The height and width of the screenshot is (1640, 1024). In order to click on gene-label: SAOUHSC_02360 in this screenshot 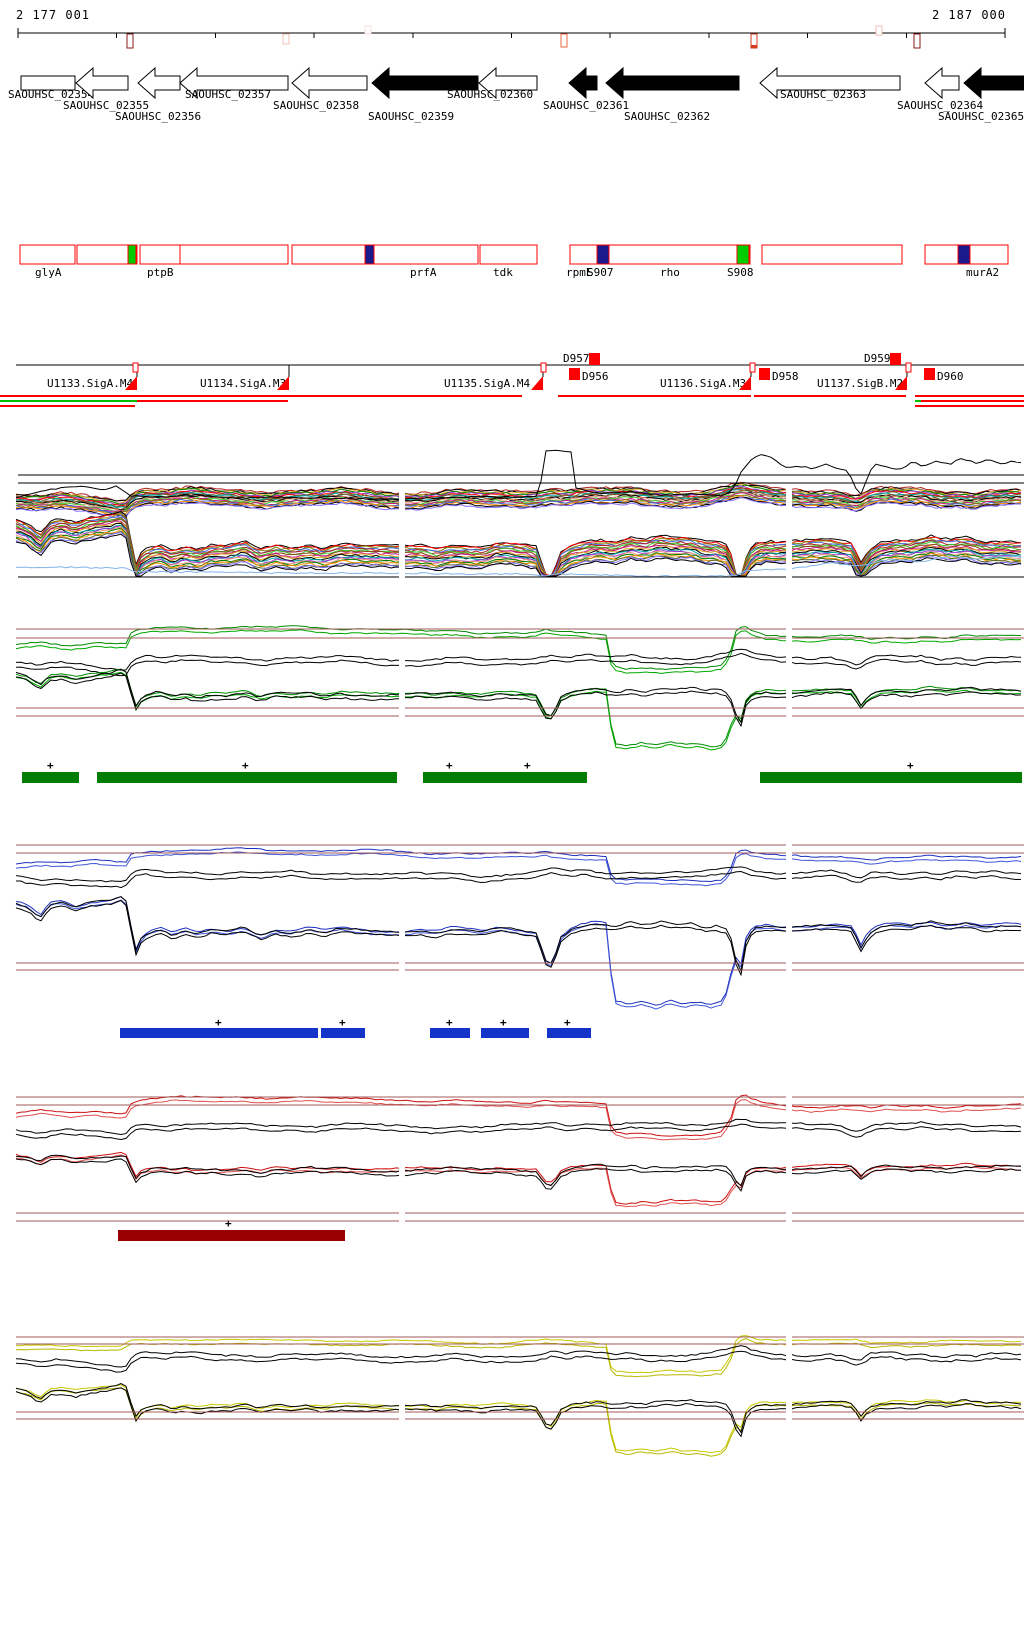, I will do `click(490, 94)`.